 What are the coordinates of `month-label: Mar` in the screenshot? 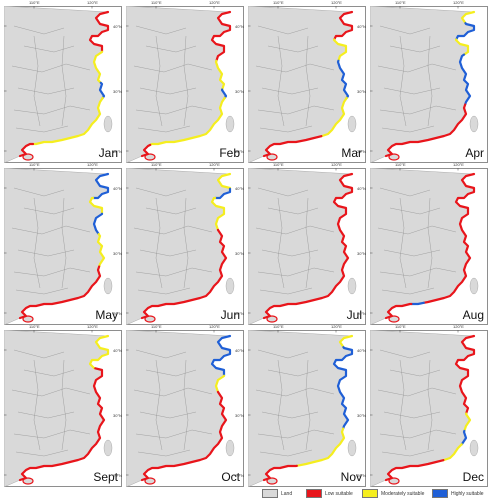 It's located at (351, 153).